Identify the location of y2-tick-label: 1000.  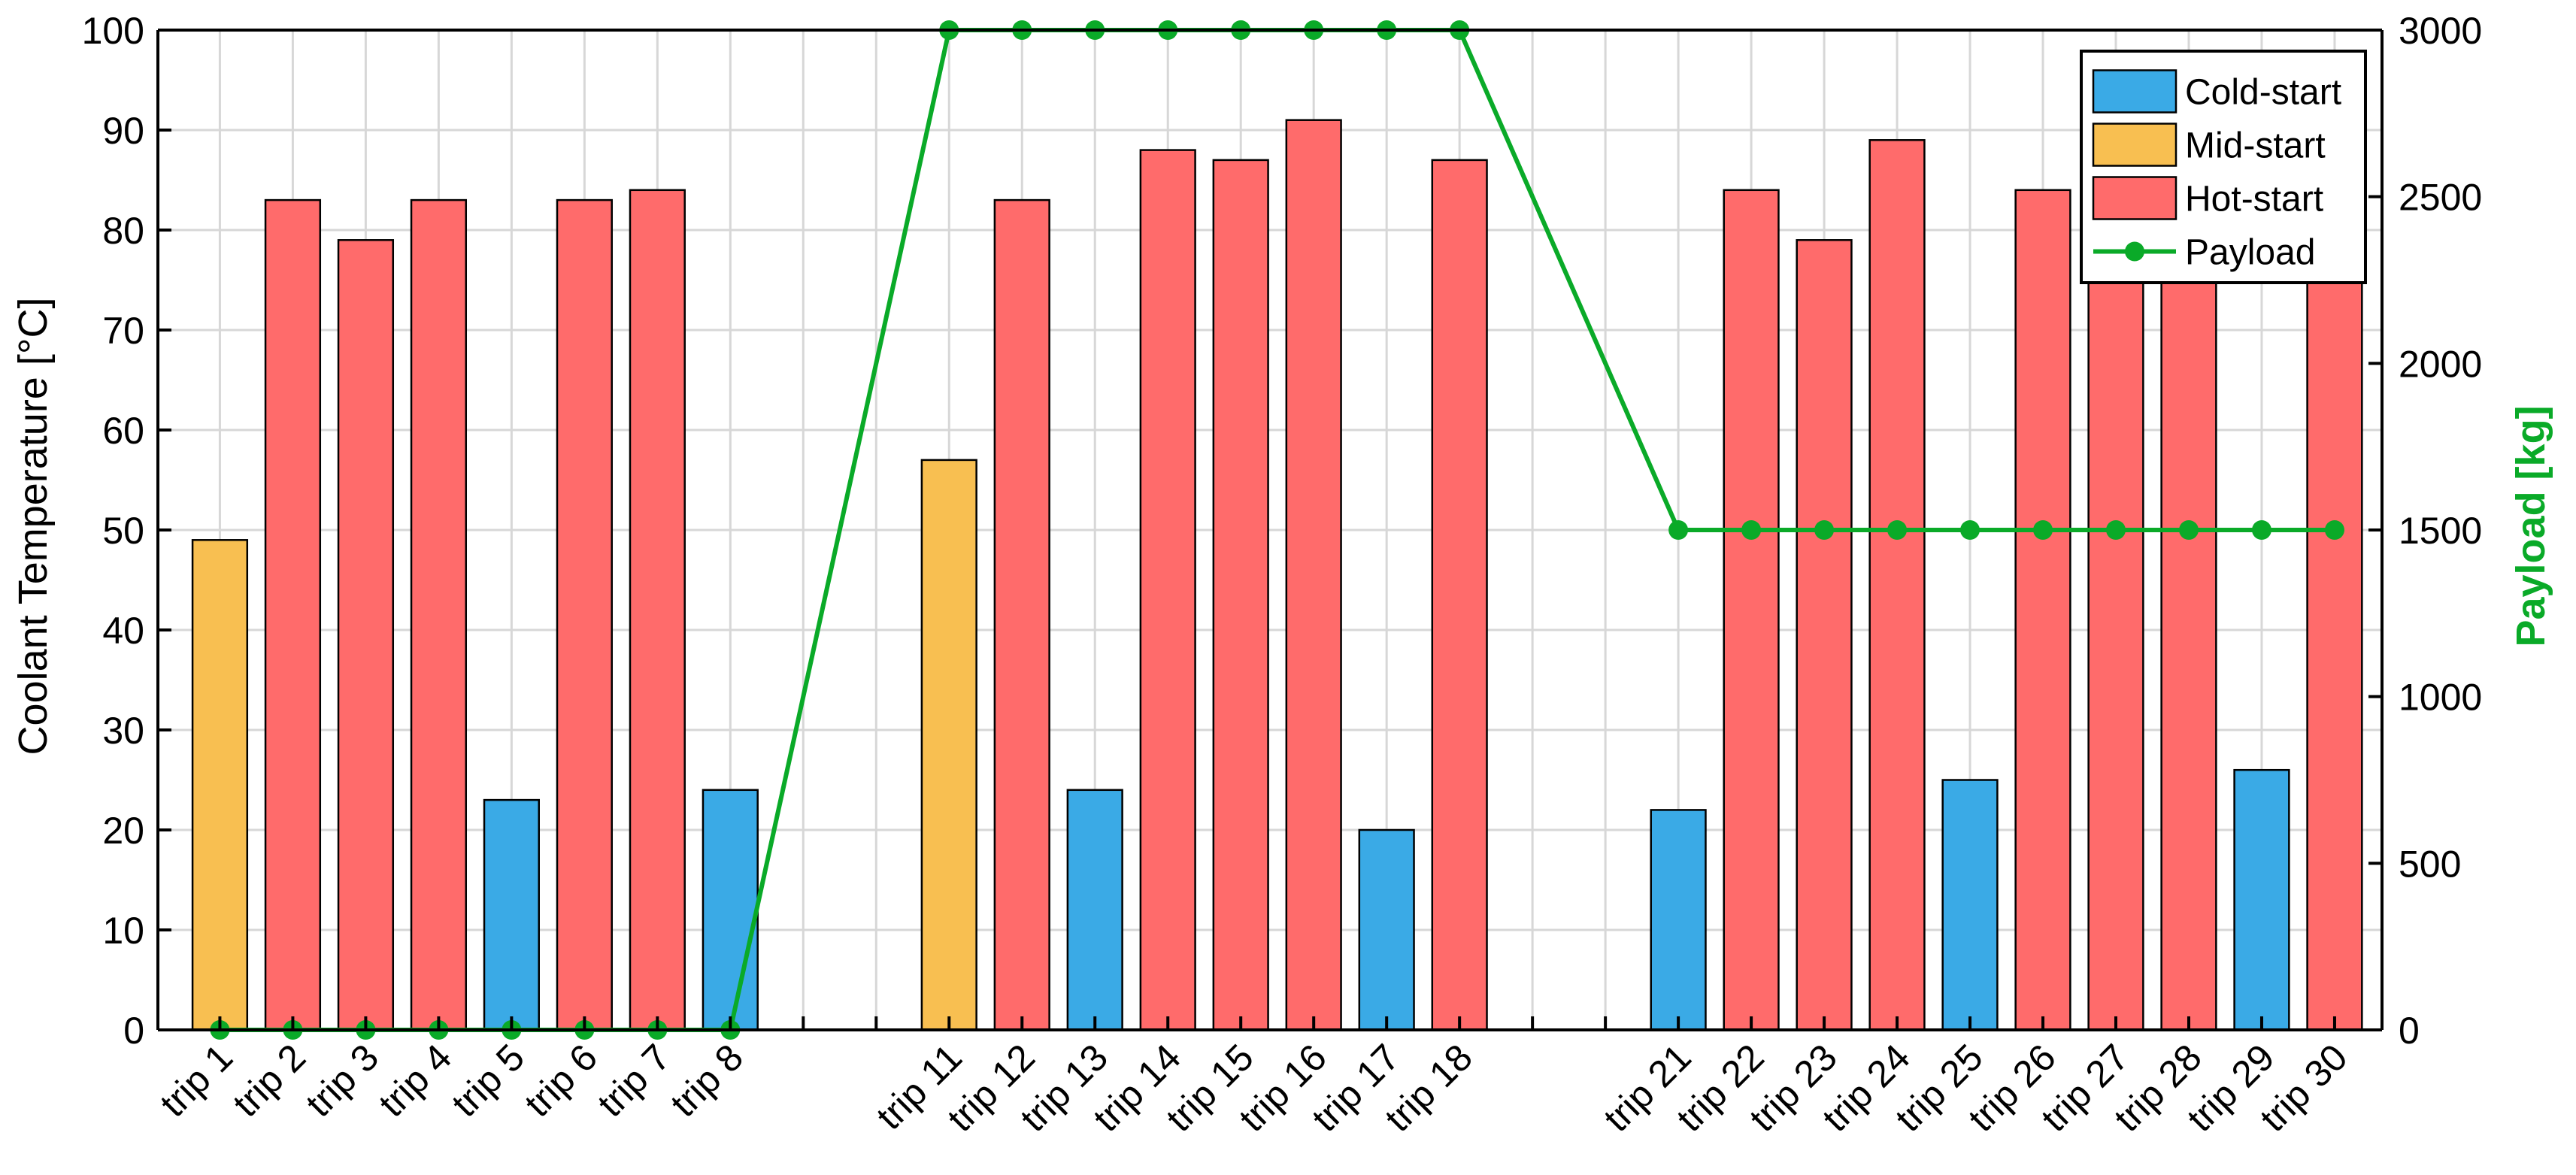
(2440, 698).